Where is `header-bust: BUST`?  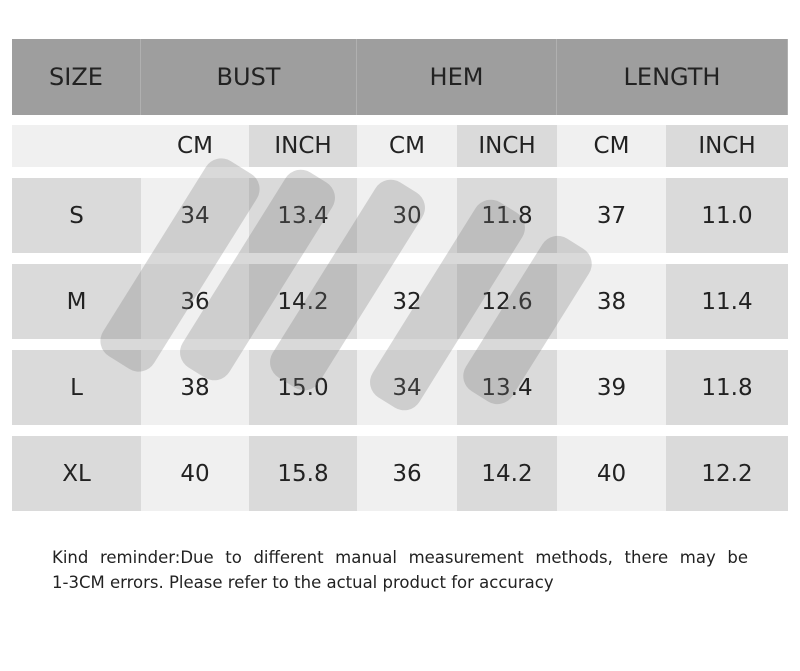
header-bust: BUST is located at coordinates (249, 77).